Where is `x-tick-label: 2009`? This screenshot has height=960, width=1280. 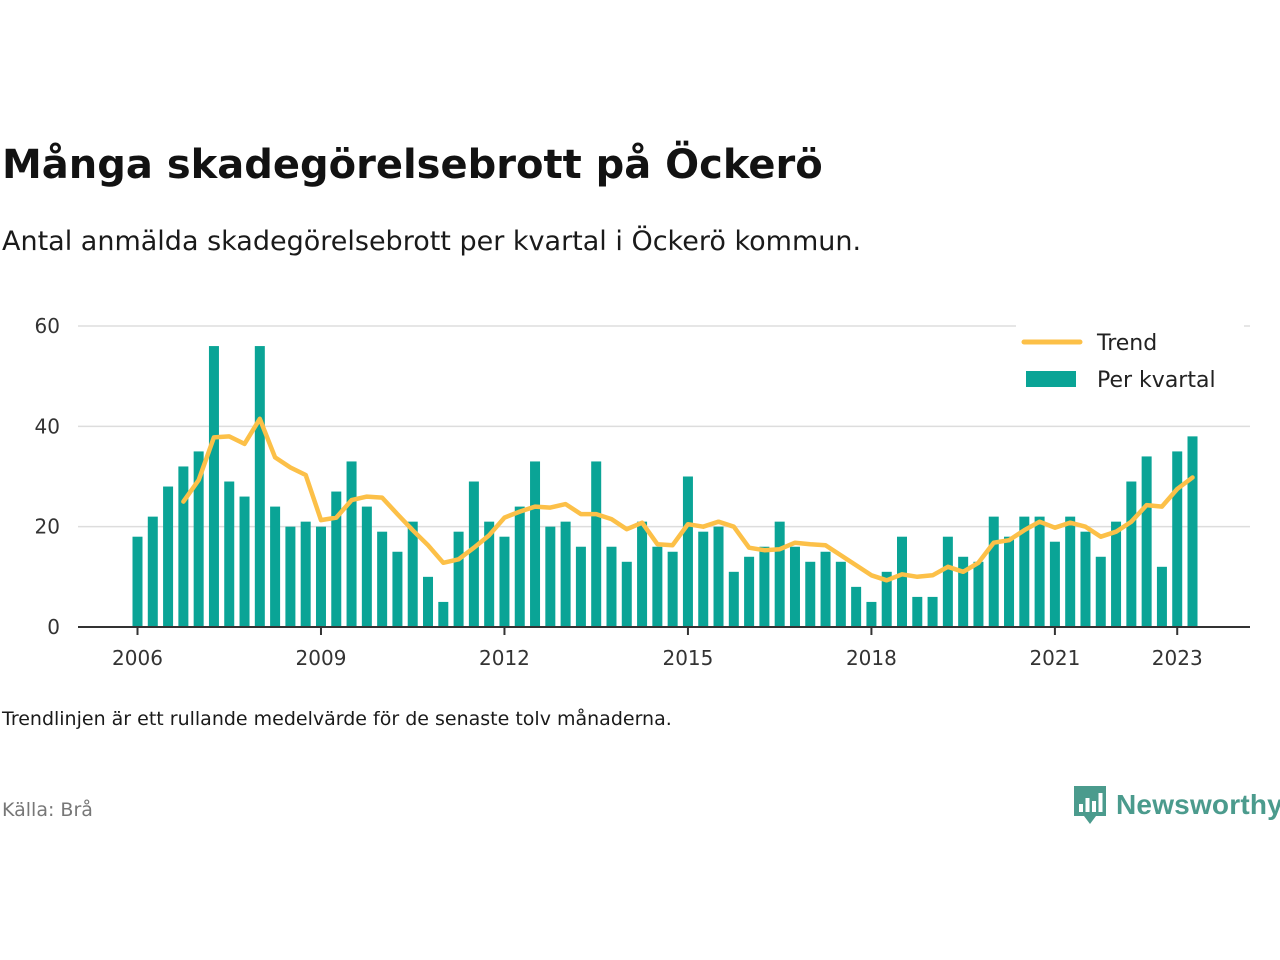
x-tick-label: 2009 is located at coordinates (321, 658).